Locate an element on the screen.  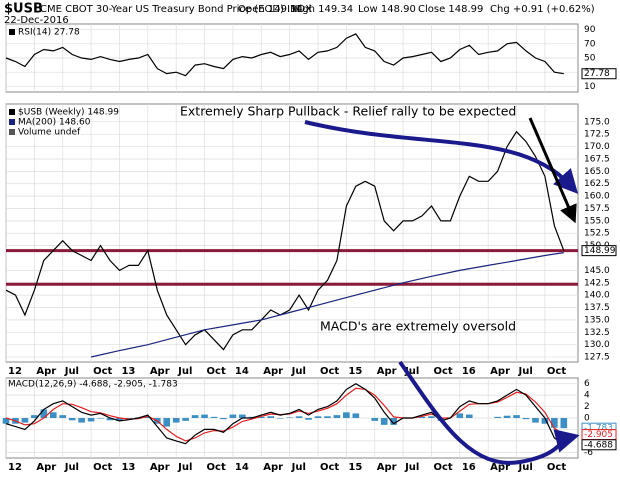
quote-item: Low 148.90 is located at coordinates (387, 9).